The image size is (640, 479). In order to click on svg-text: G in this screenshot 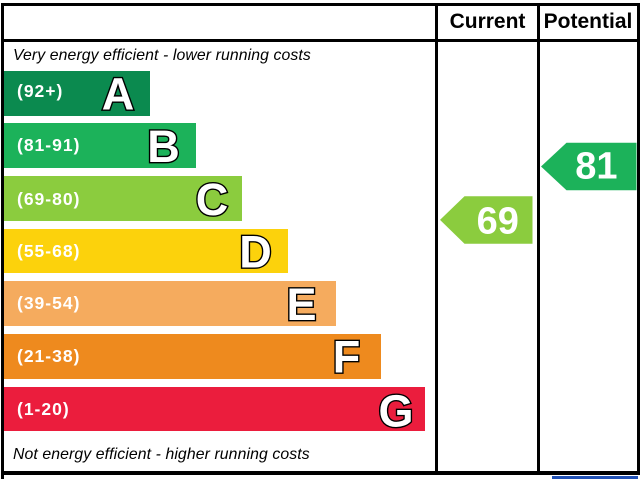, I will do `click(395, 410)`.